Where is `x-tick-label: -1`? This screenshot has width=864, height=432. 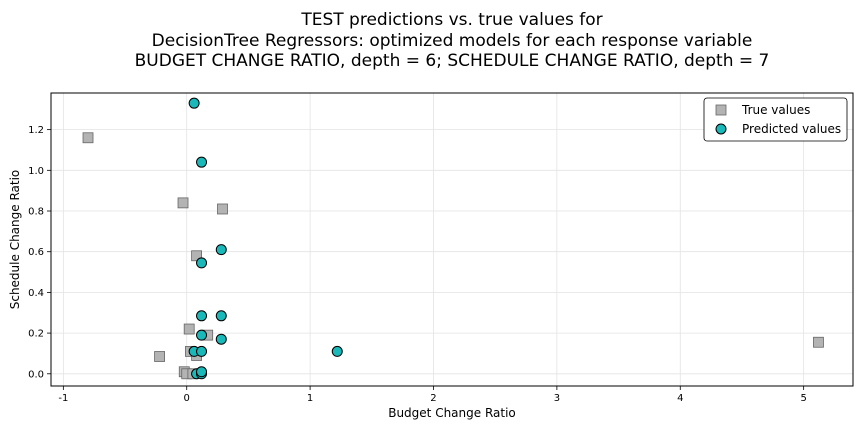
x-tick-label: -1 is located at coordinates (63, 398).